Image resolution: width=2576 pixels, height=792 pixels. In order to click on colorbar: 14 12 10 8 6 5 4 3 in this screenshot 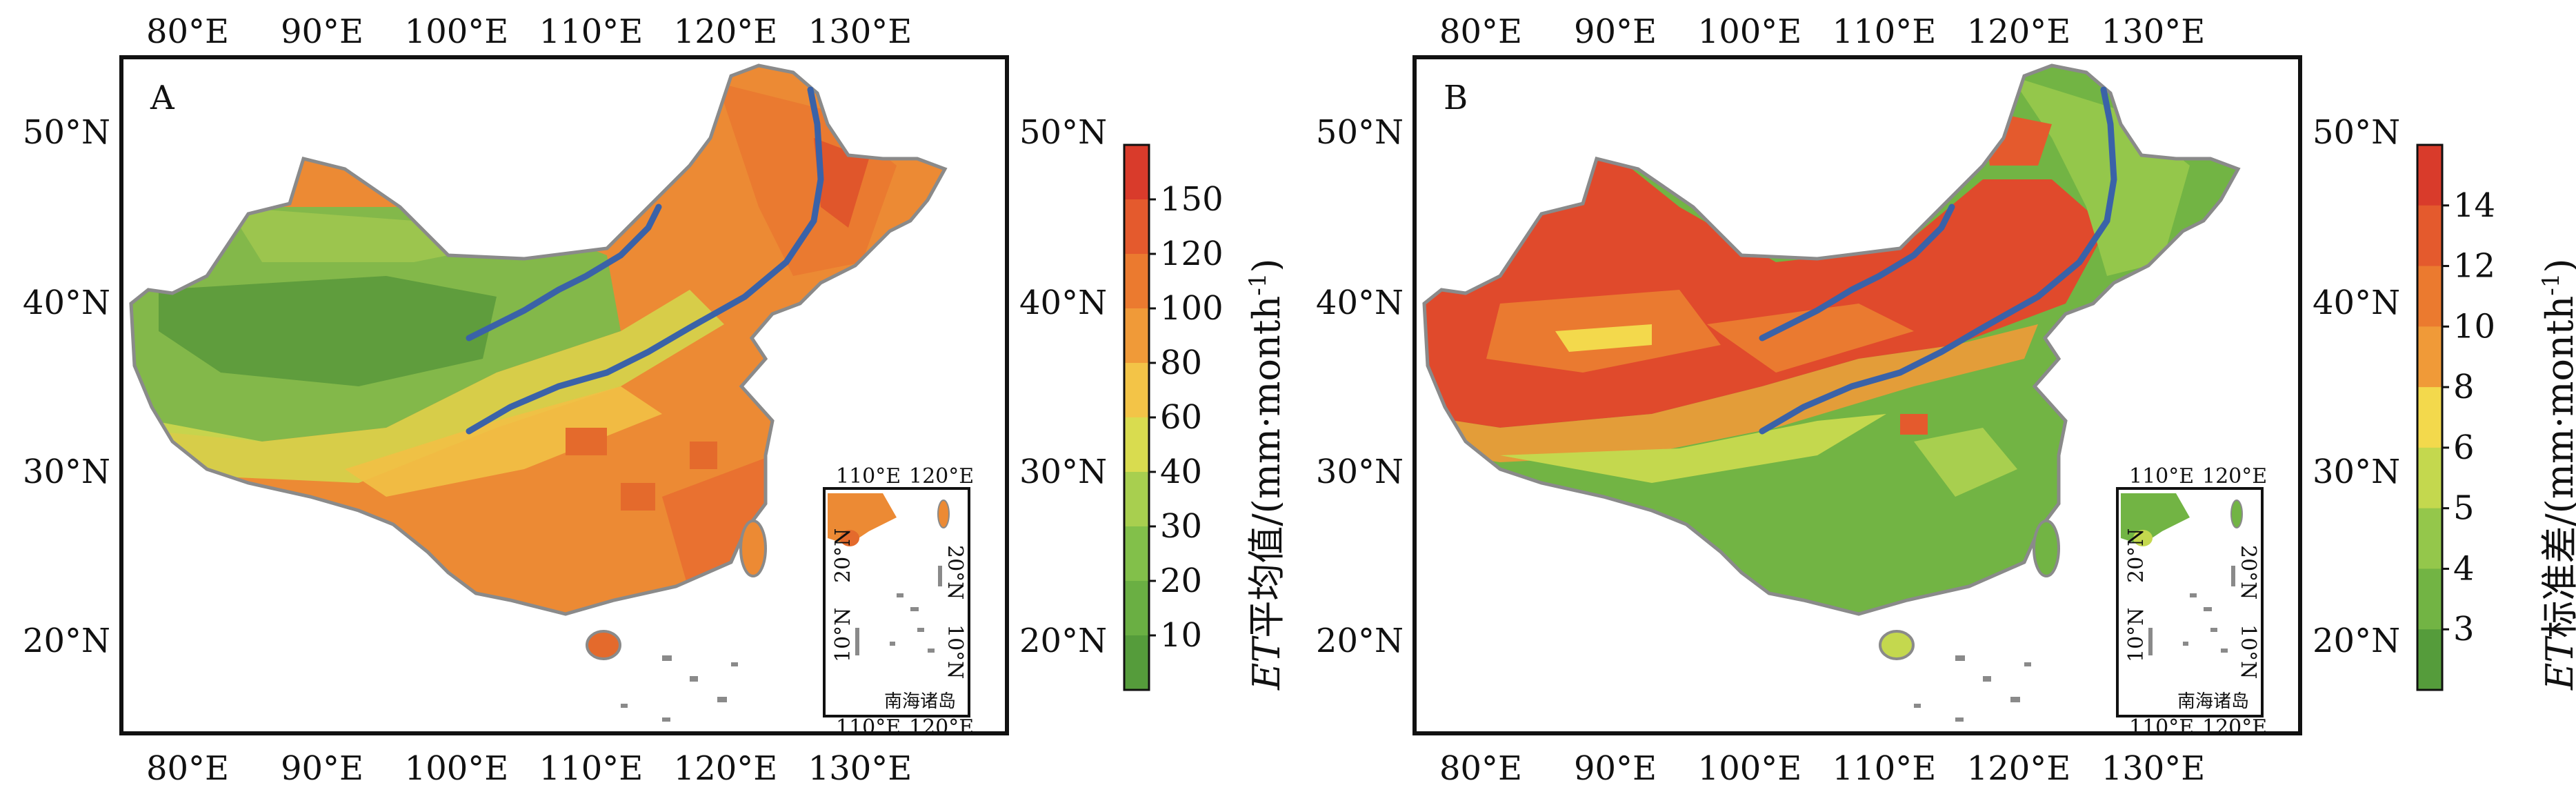, I will do `click(2455, 417)`.